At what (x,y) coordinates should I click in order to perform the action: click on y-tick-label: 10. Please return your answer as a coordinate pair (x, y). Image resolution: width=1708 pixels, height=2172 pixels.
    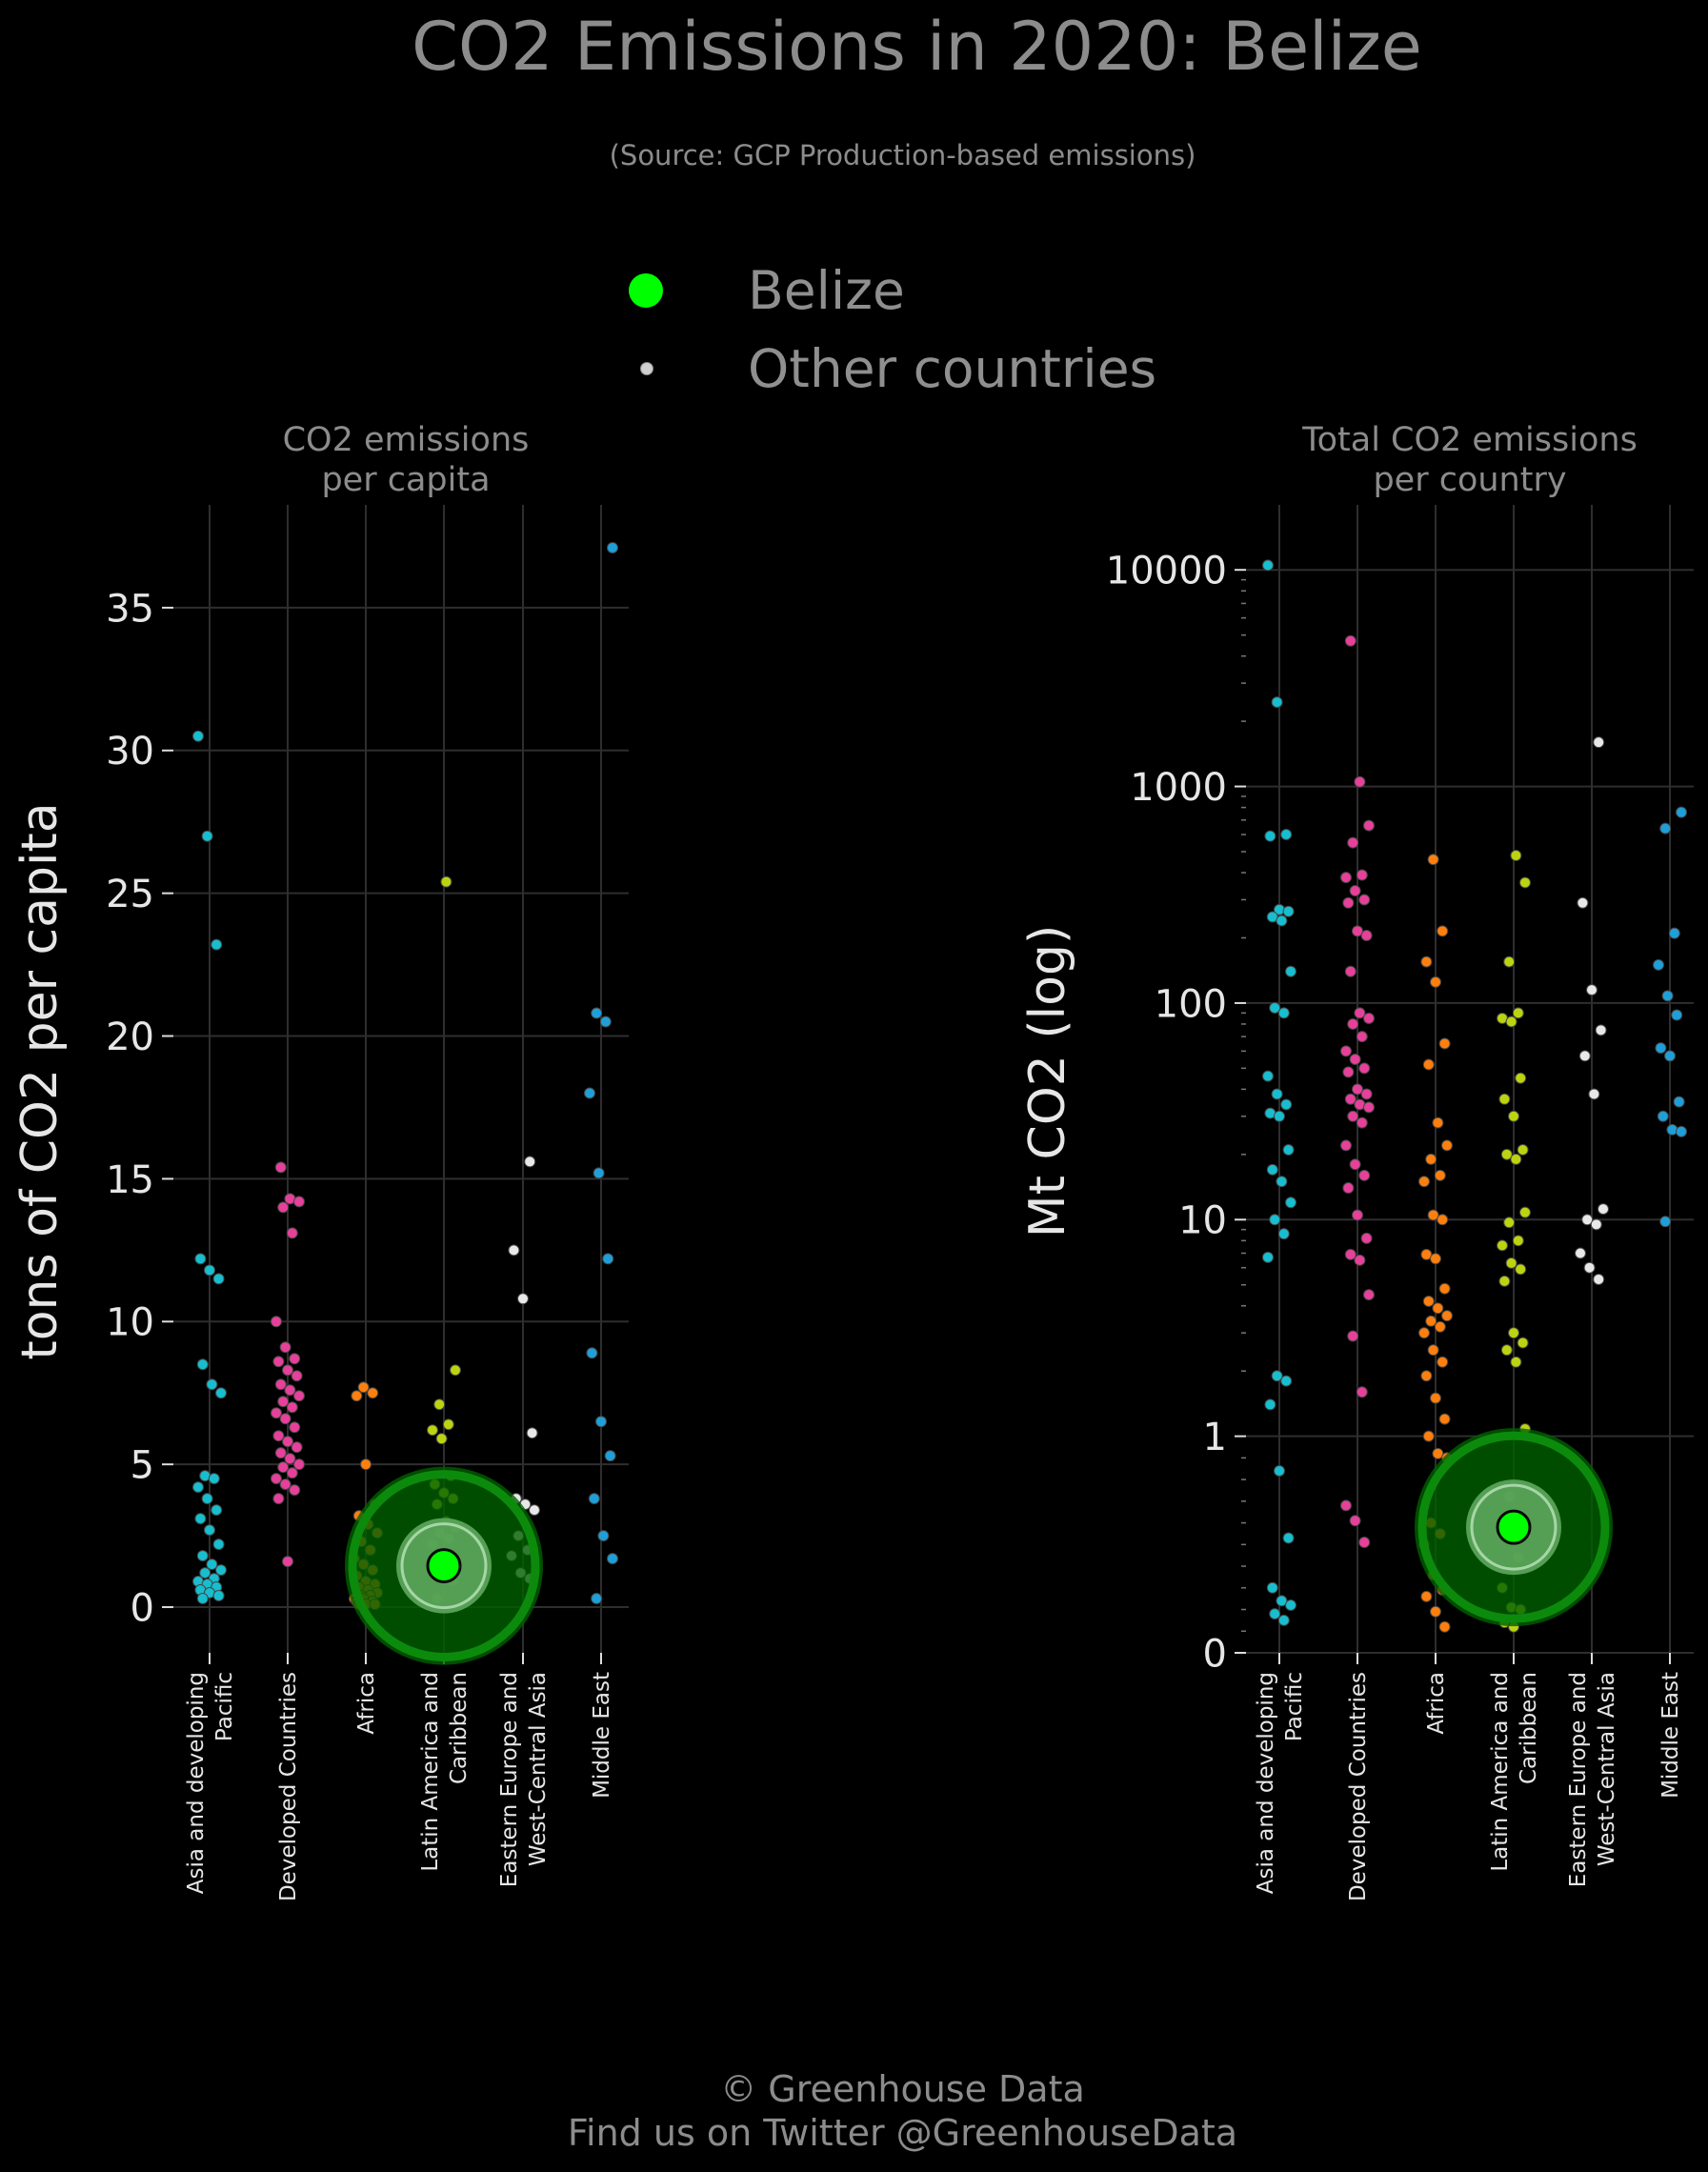
    Looking at the image, I should click on (130, 1323).